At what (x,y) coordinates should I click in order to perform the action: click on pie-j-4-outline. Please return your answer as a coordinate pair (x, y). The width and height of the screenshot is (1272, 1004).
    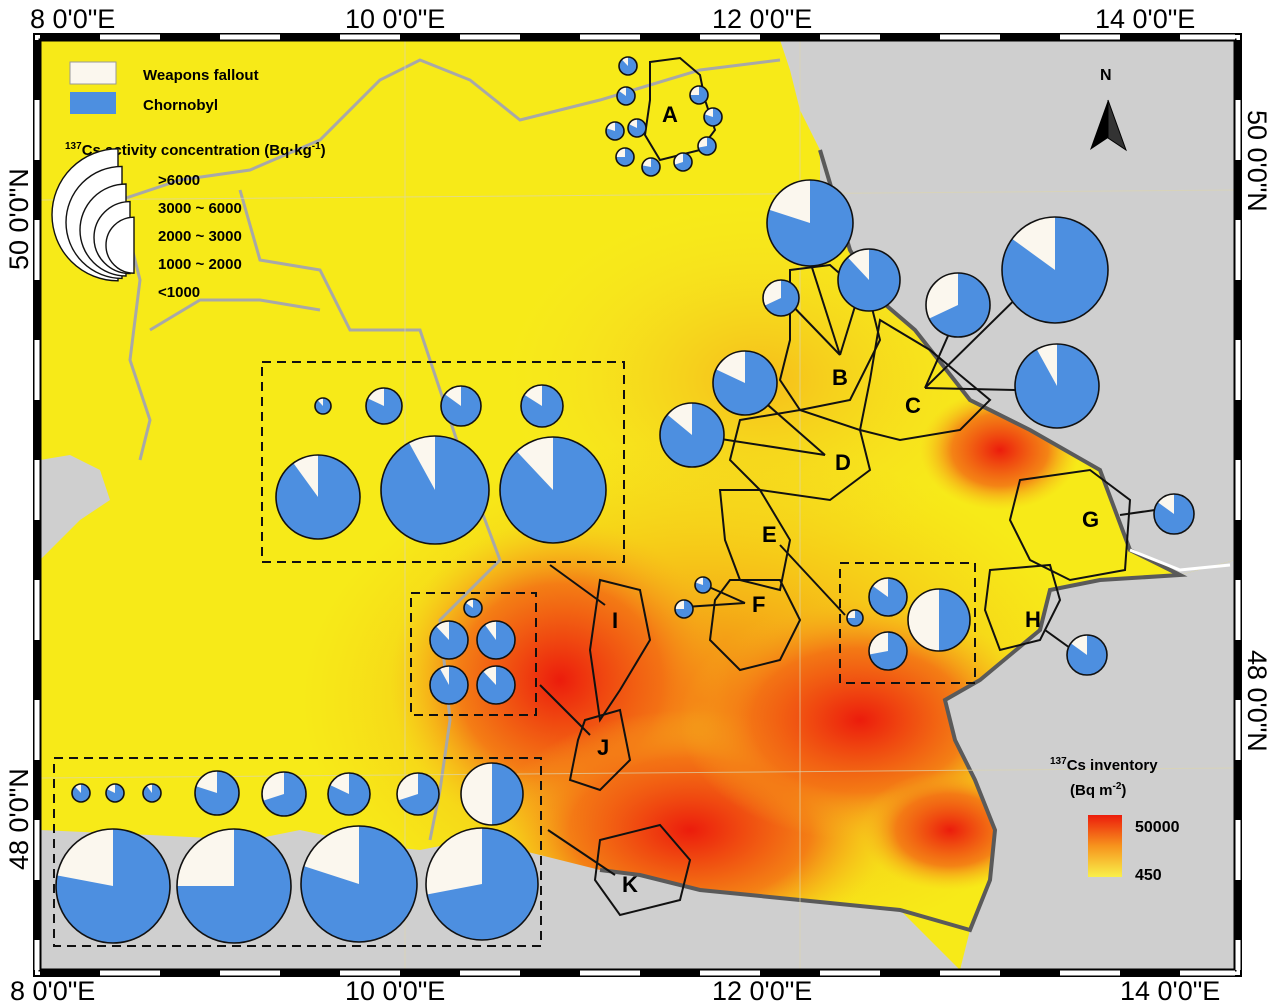
    Looking at the image, I should click on (449, 685).